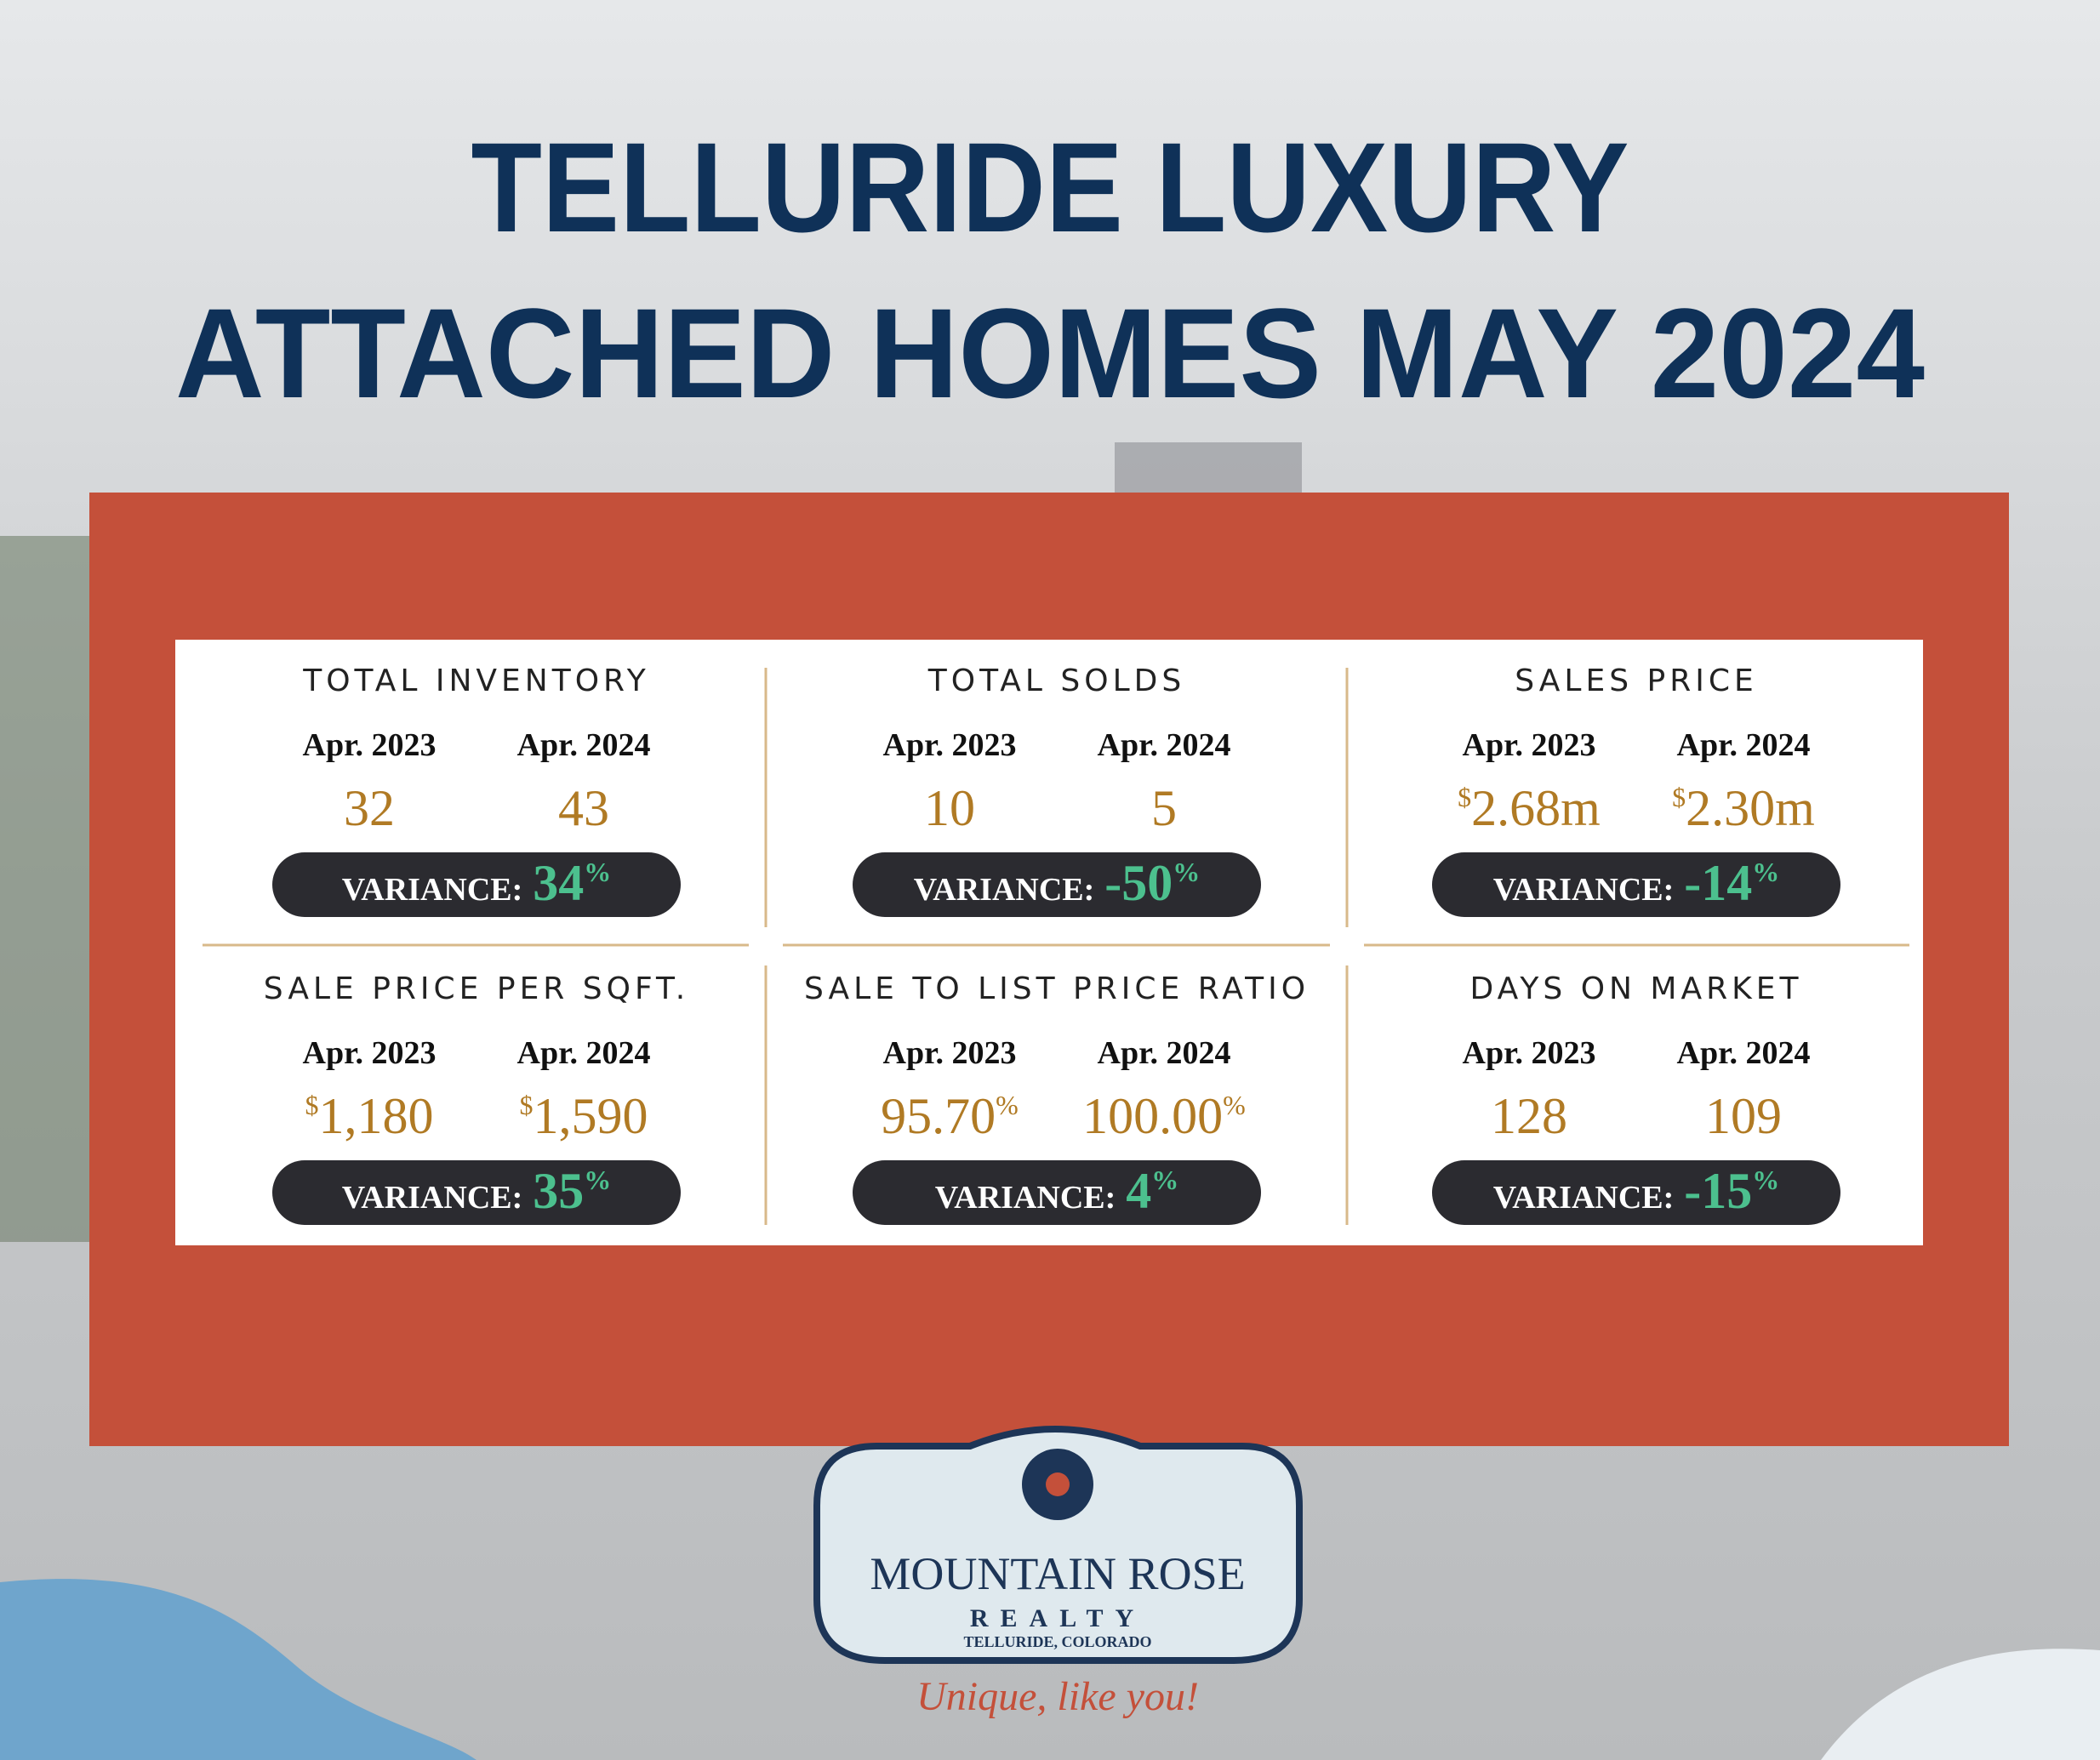 This screenshot has height=1760, width=2100. What do you see at coordinates (938, 1116) in the screenshot?
I see `stat-number: 95.70` at bounding box center [938, 1116].